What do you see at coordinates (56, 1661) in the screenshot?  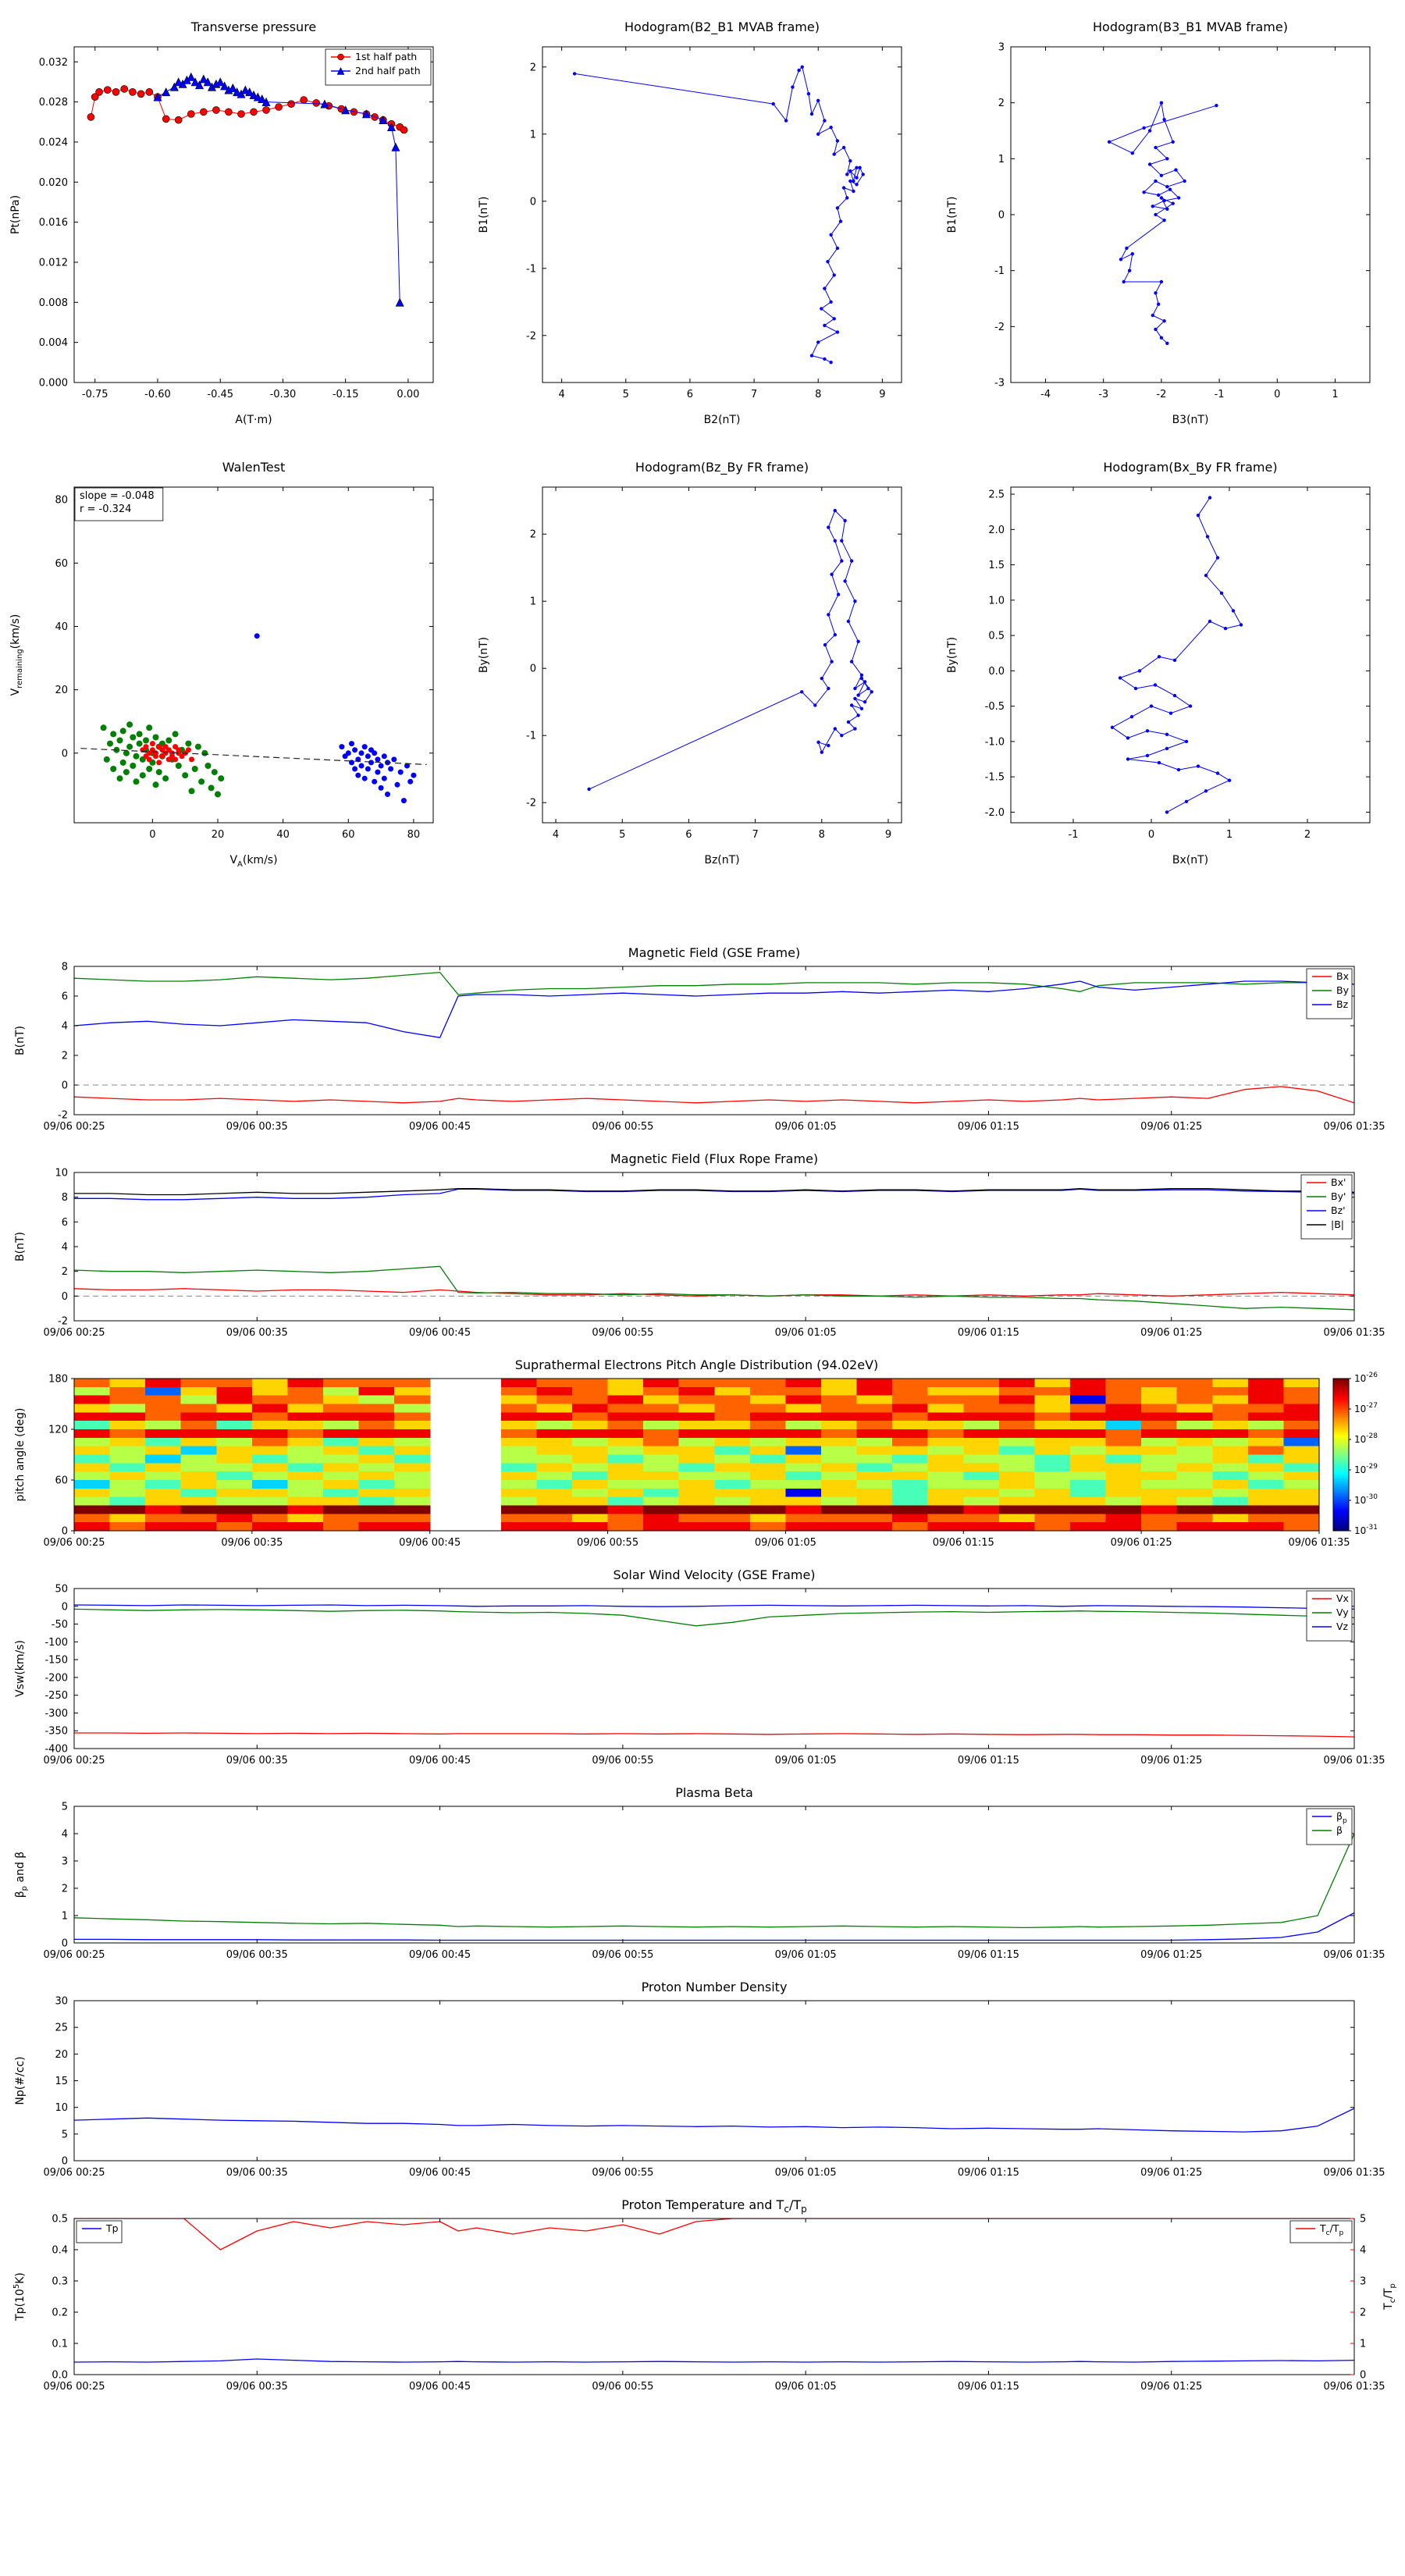 I see `y-tick-label: -150` at bounding box center [56, 1661].